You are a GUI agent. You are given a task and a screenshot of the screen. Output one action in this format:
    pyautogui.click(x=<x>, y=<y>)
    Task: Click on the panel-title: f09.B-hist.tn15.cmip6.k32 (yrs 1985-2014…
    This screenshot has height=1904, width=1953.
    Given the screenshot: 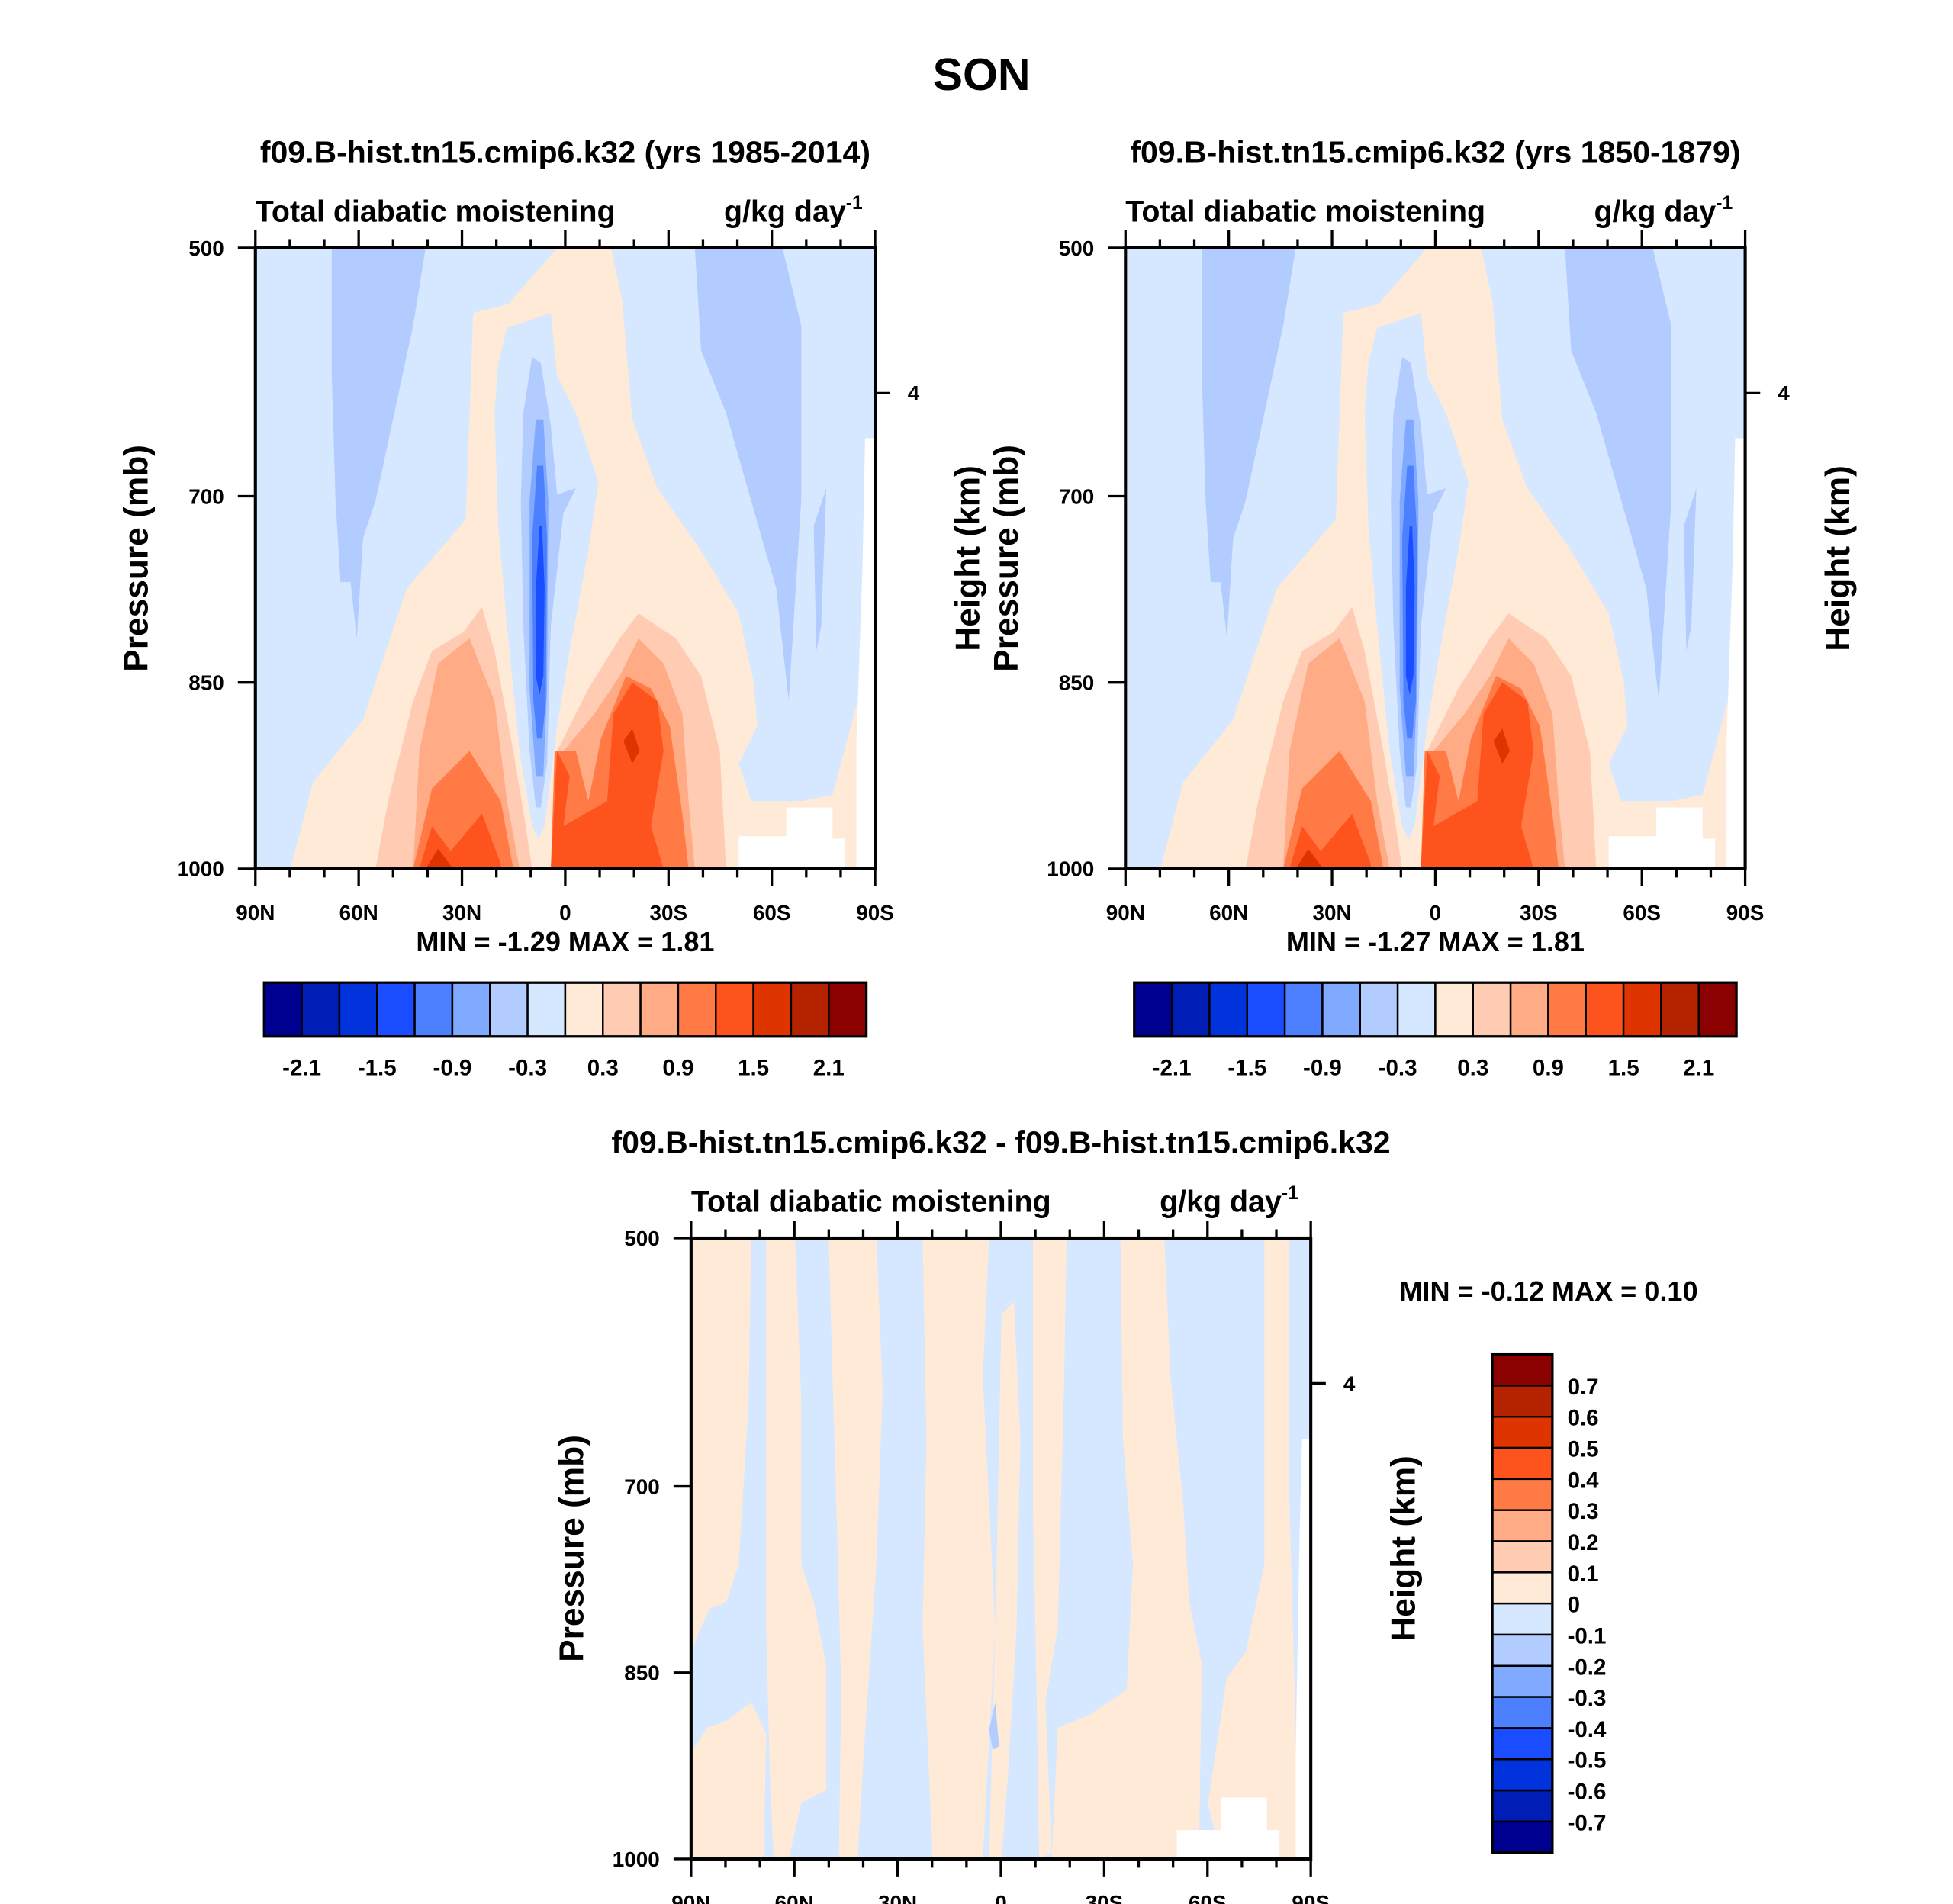 What is the action you would take?
    pyautogui.click(x=565, y=151)
    